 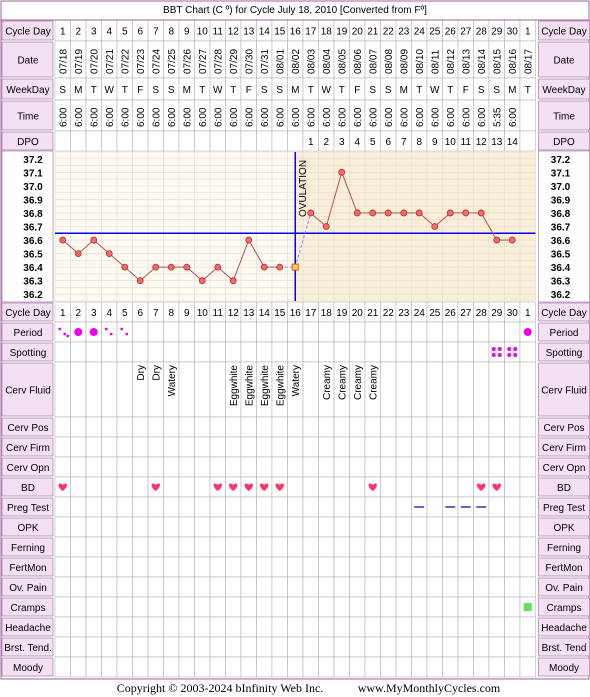 I want to click on dpo-label: 9, so click(x=435, y=142).